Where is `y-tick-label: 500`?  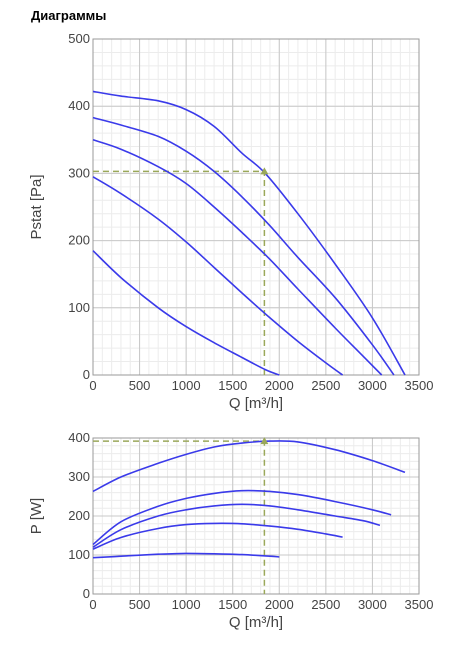
y-tick-label: 500 is located at coordinates (79, 38).